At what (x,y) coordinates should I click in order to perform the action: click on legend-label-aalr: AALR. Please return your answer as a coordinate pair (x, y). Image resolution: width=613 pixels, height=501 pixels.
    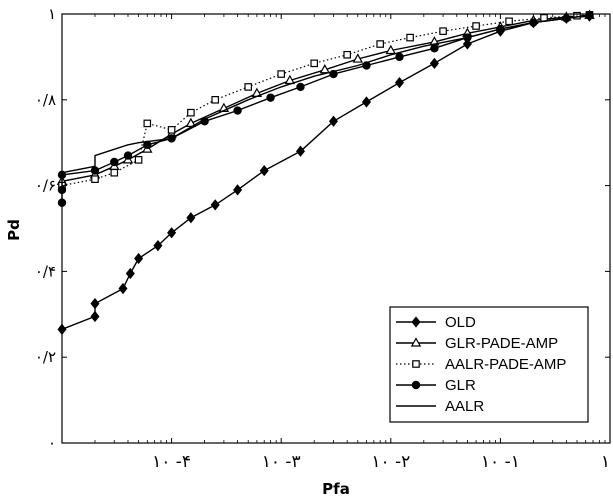
    Looking at the image, I should click on (464, 406).